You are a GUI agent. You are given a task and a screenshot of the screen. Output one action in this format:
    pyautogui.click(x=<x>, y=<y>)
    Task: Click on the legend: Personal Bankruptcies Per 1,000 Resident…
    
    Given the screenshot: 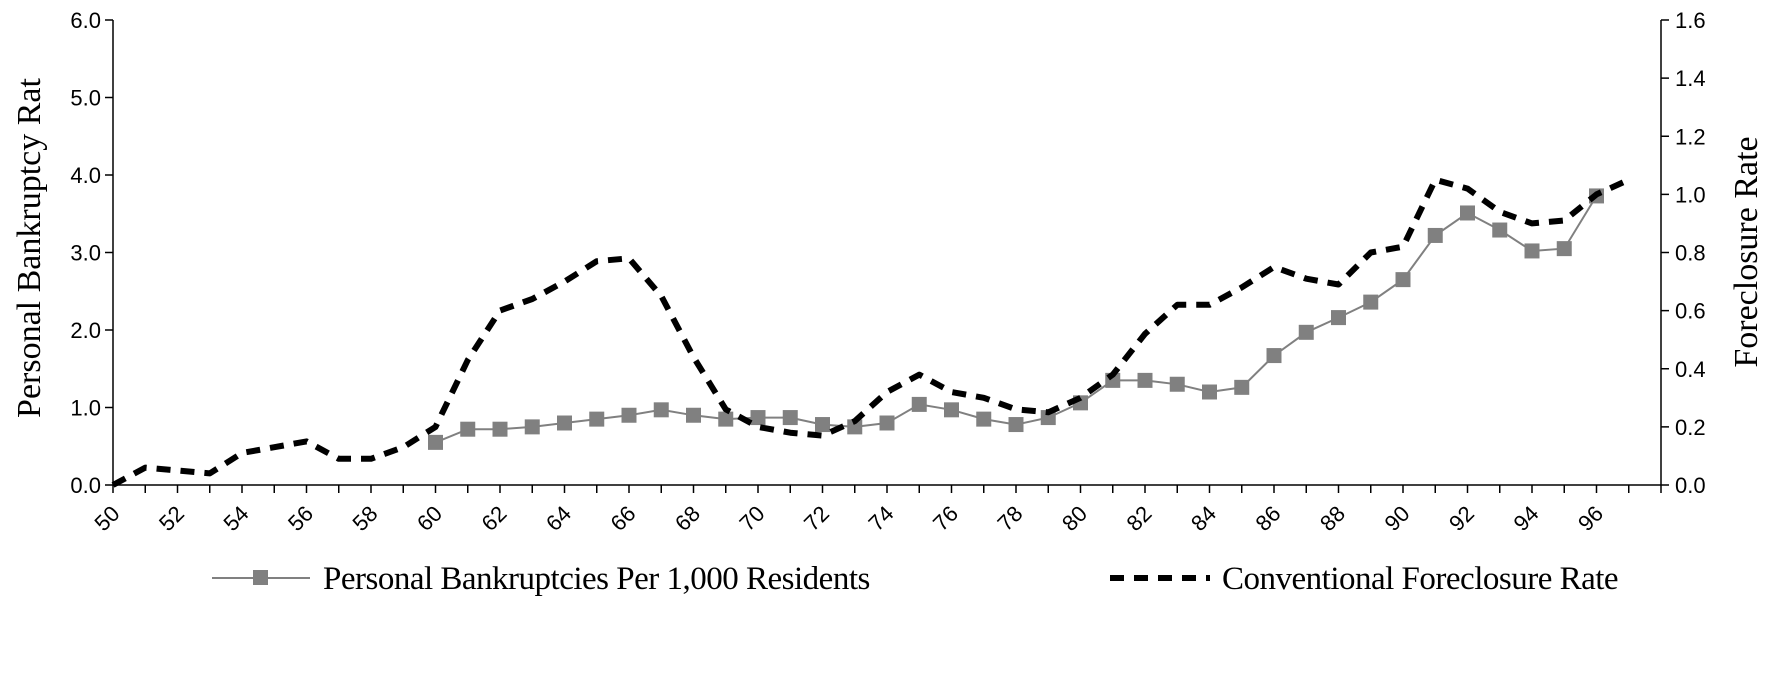 What is the action you would take?
    pyautogui.click(x=915, y=579)
    